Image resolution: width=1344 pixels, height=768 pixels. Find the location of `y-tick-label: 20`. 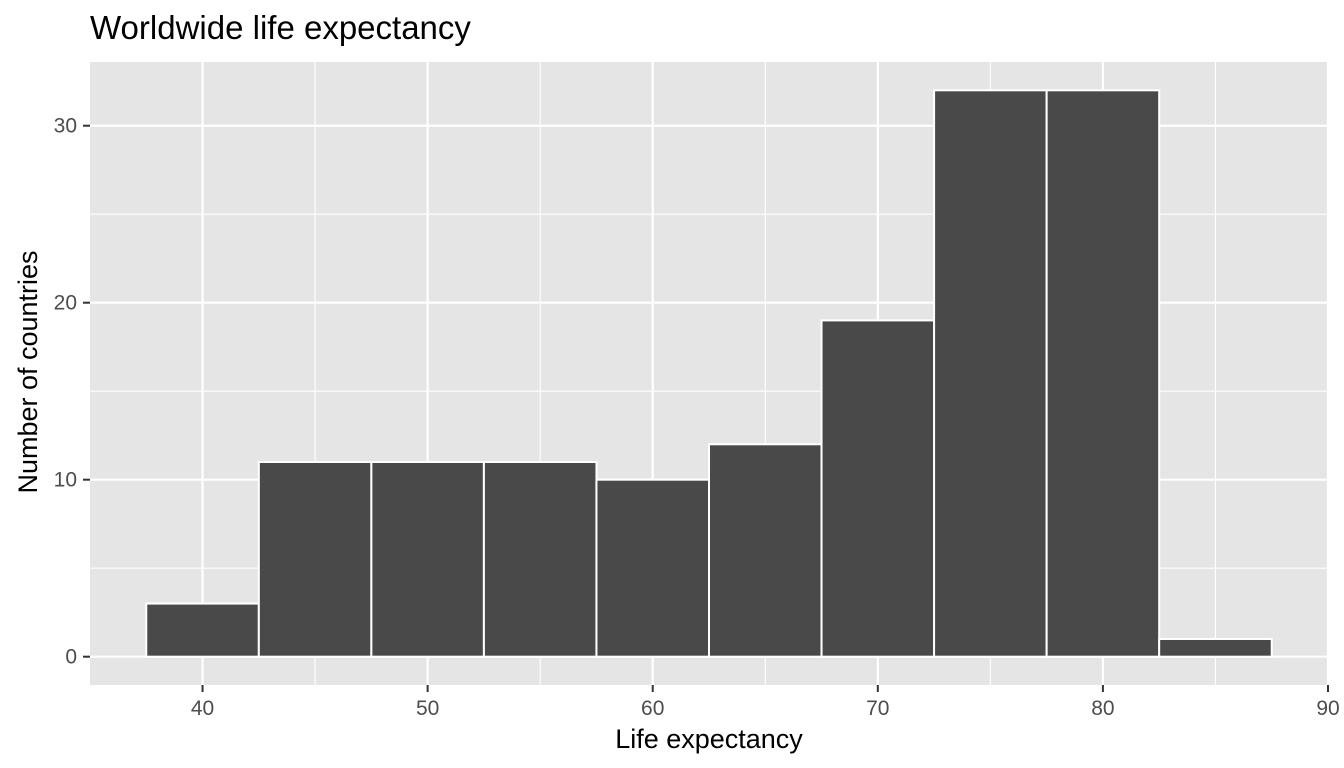

y-tick-label: 20 is located at coordinates (65, 303).